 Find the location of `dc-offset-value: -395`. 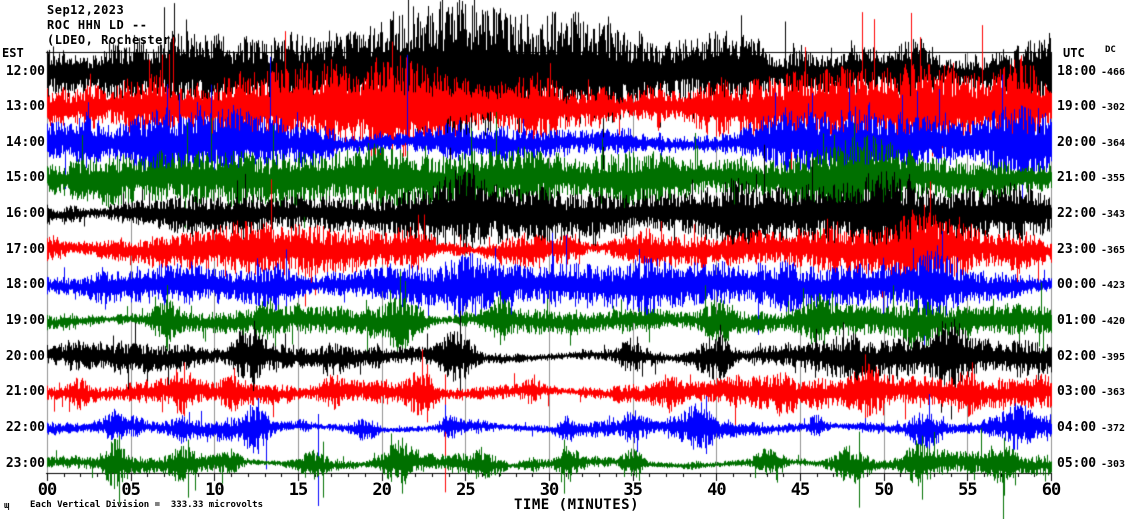

dc-offset-value: -395 is located at coordinates (1113, 357).